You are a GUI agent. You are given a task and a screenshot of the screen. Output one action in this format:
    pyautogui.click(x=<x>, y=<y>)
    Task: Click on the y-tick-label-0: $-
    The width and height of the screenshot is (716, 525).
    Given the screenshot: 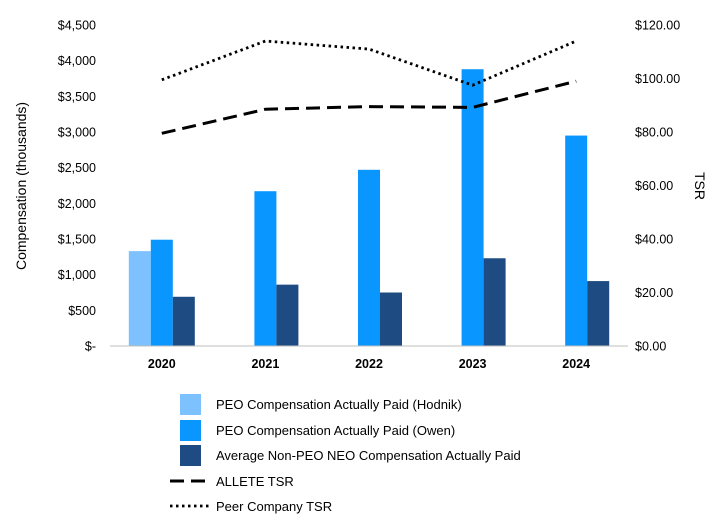 What is the action you would take?
    pyautogui.click(x=90, y=347)
    